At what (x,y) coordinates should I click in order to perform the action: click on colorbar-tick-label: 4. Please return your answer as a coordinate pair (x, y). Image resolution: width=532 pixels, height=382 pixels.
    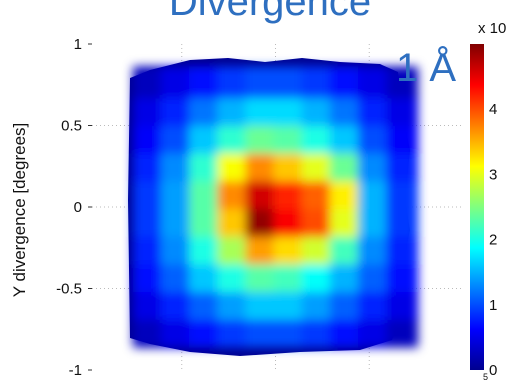
    Looking at the image, I should click on (493, 109).